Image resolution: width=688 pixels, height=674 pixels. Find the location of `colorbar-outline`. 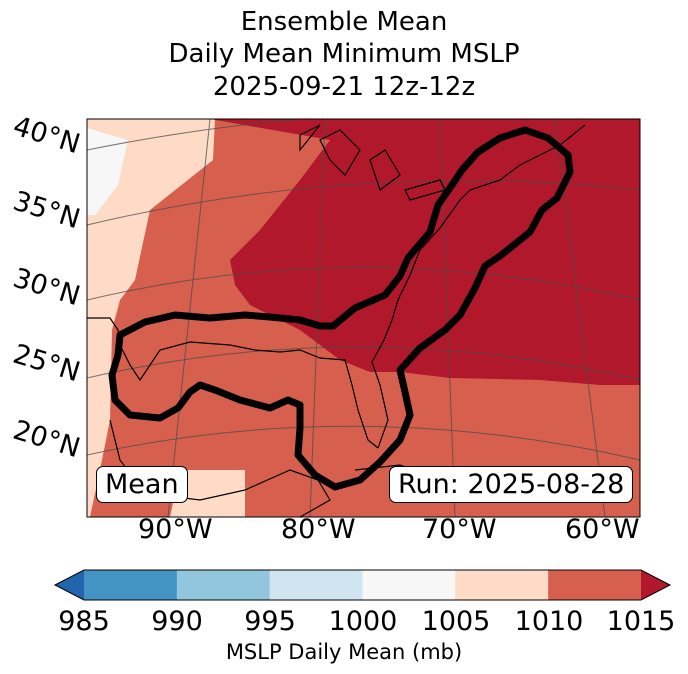

colorbar-outline is located at coordinates (362, 585).